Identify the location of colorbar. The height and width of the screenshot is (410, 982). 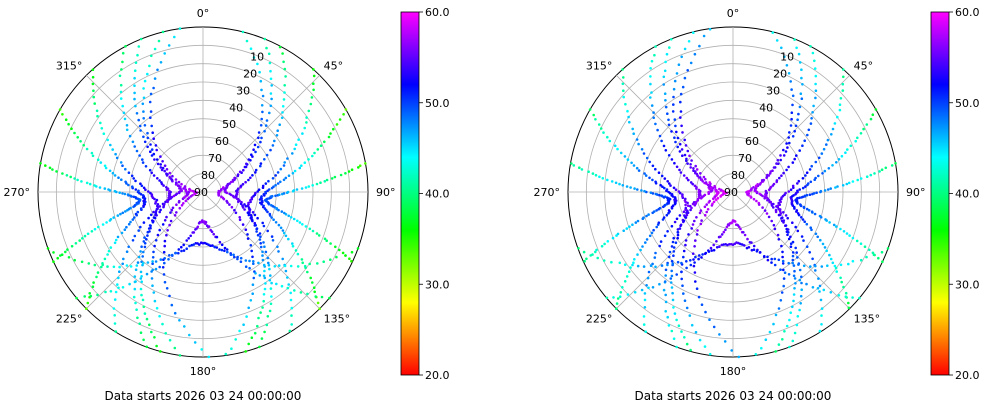
(410, 193).